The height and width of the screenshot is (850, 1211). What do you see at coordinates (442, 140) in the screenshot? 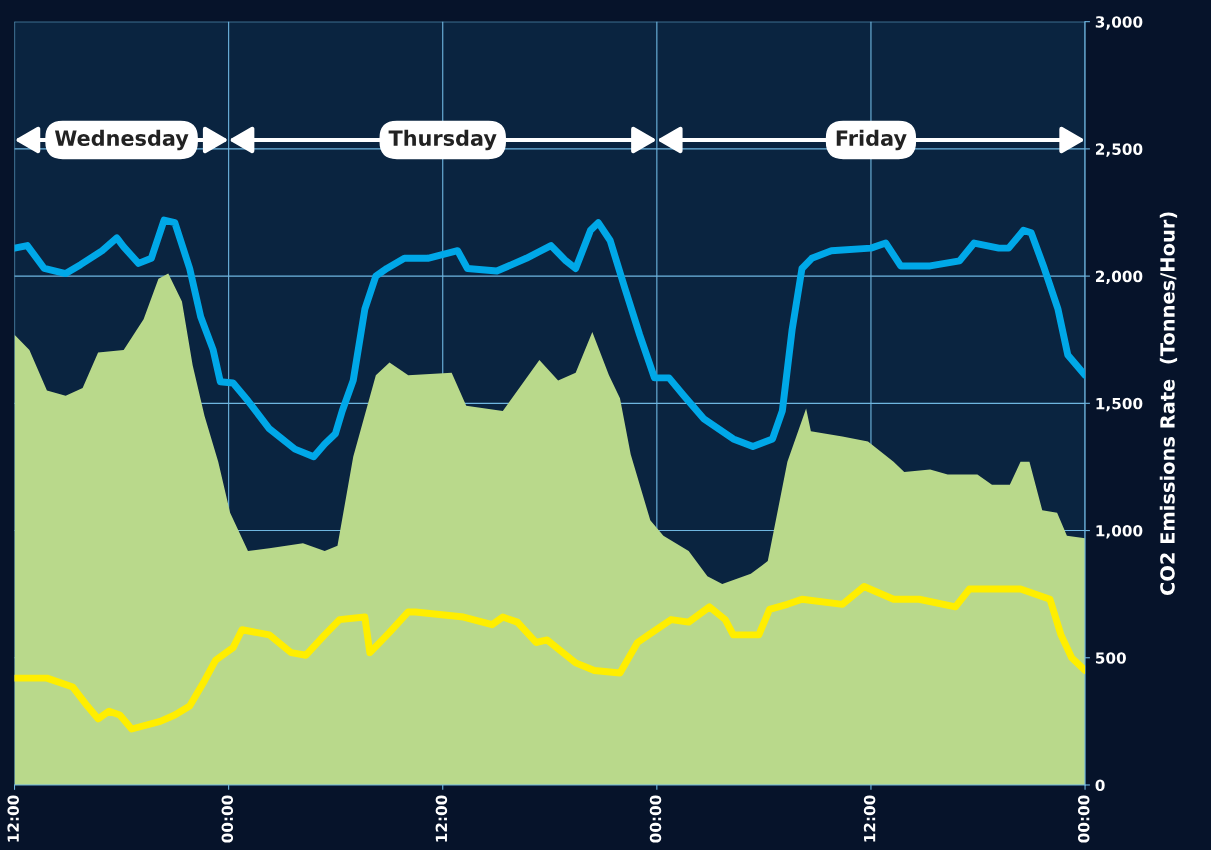
I see `annotation: Thursday` at bounding box center [442, 140].